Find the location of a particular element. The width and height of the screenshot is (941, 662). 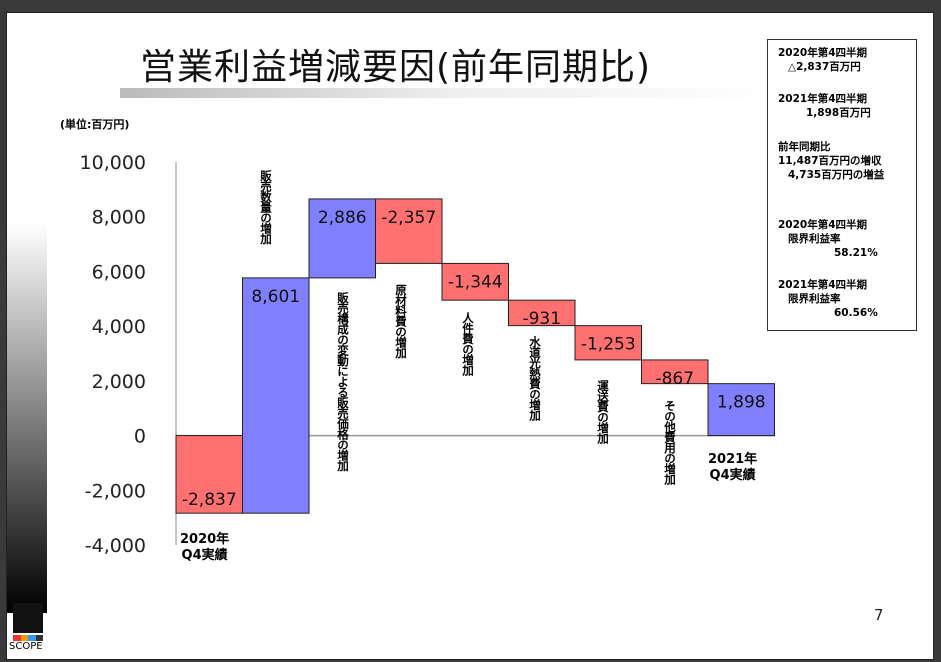

info-2021-q4: 2021年第4四半期 1,898百万円 is located at coordinates (824, 106).